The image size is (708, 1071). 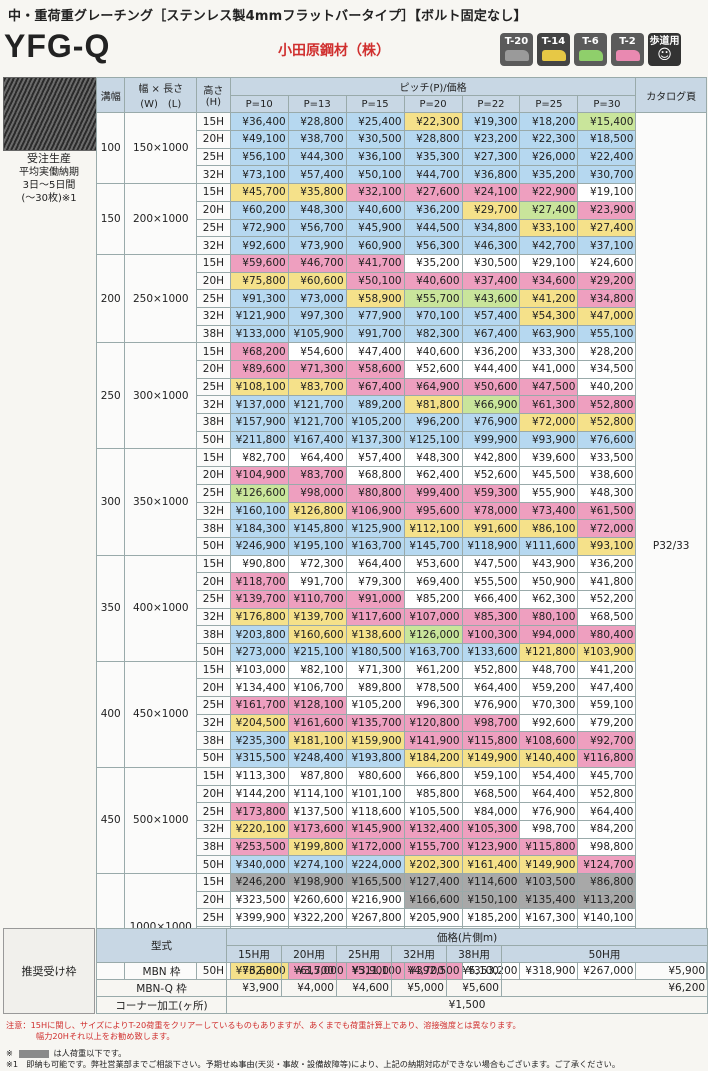 I want to click on price-cell: ¥47,500, so click(x=549, y=387).